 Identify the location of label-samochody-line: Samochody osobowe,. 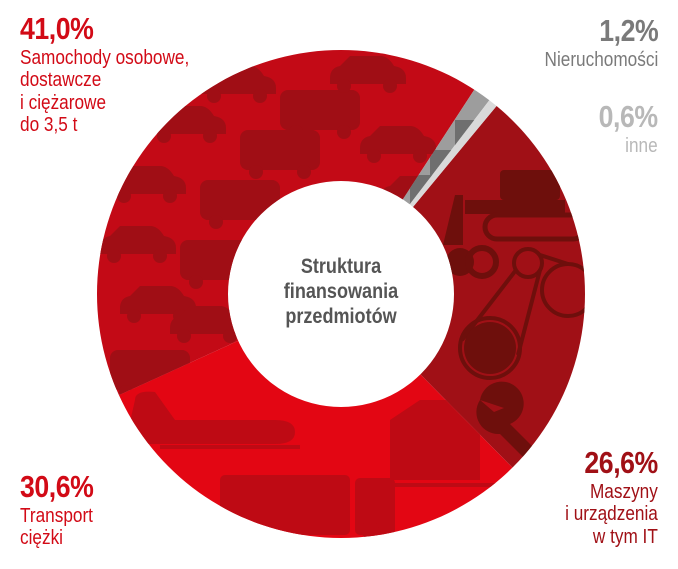
(105, 57).